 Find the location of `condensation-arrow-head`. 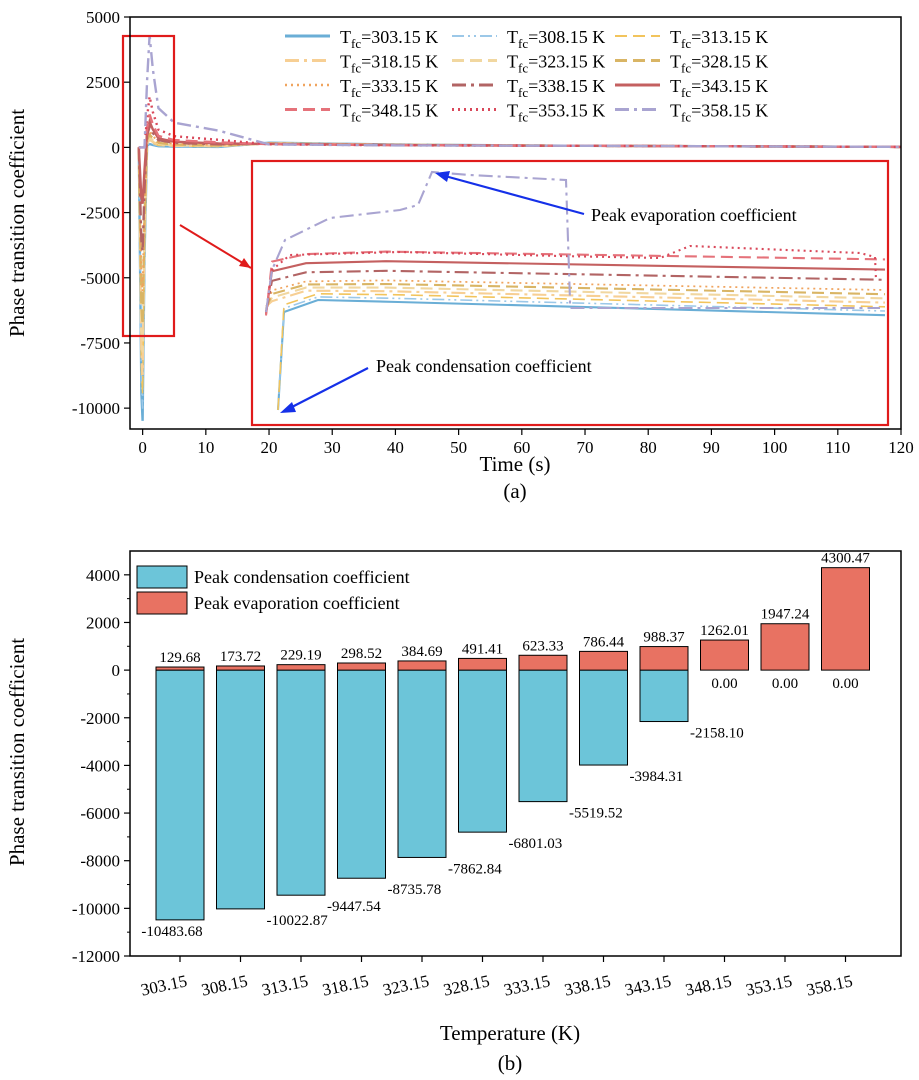

condensation-arrow-head is located at coordinates (288, 407).